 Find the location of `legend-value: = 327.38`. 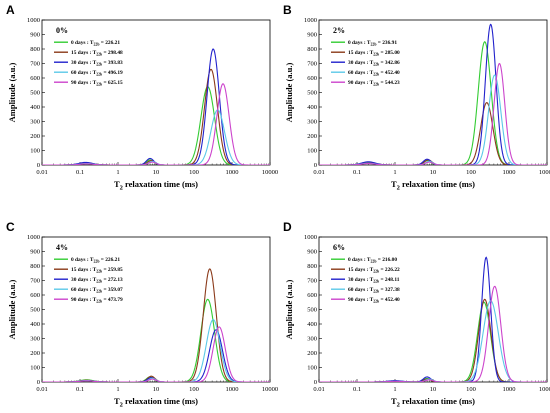

legend-value: = 327.38 is located at coordinates (389, 290).